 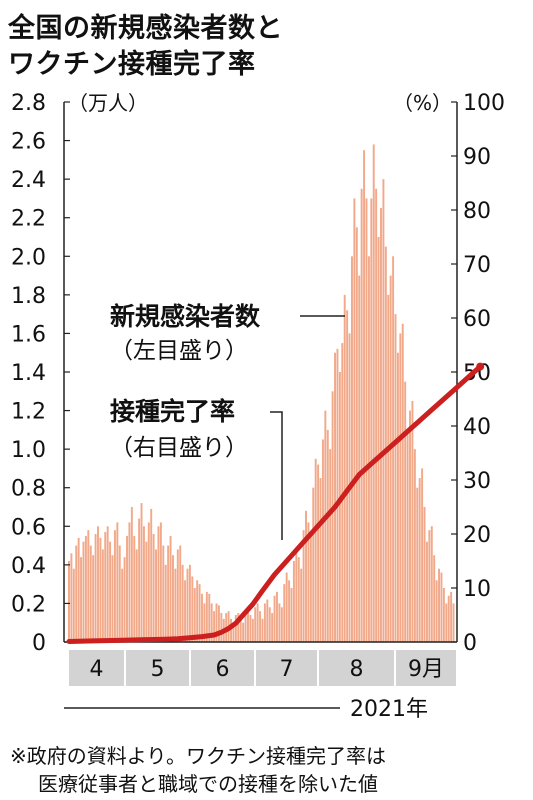 What do you see at coordinates (276, 475) in the screenshot?
I see `leader-vaccine` at bounding box center [276, 475].